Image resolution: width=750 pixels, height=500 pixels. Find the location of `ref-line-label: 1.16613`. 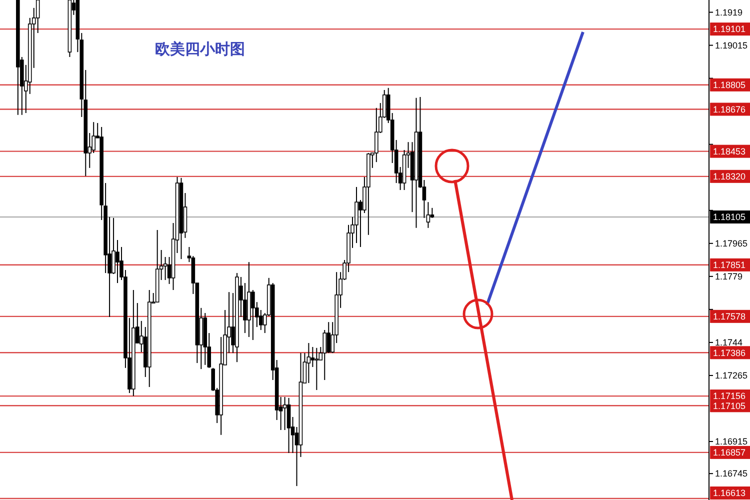

ref-line-label: 1.16613 is located at coordinates (729, 493).